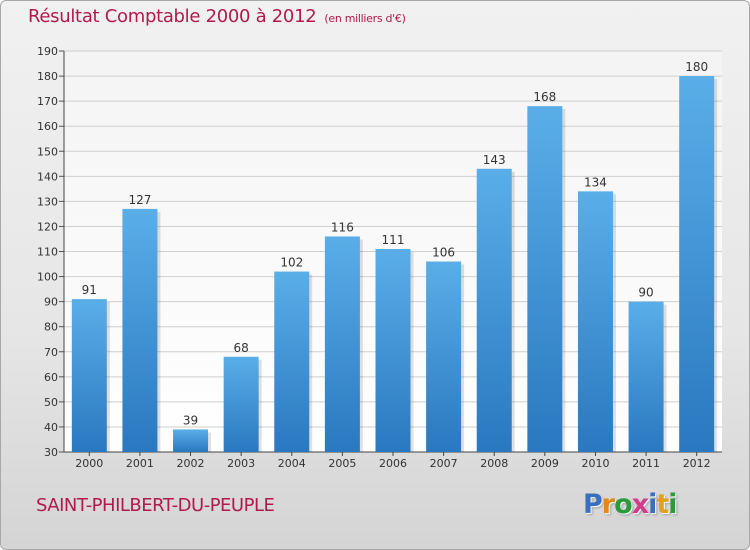  What do you see at coordinates (241, 463) in the screenshot?
I see `x-tick-label: 2003` at bounding box center [241, 463].